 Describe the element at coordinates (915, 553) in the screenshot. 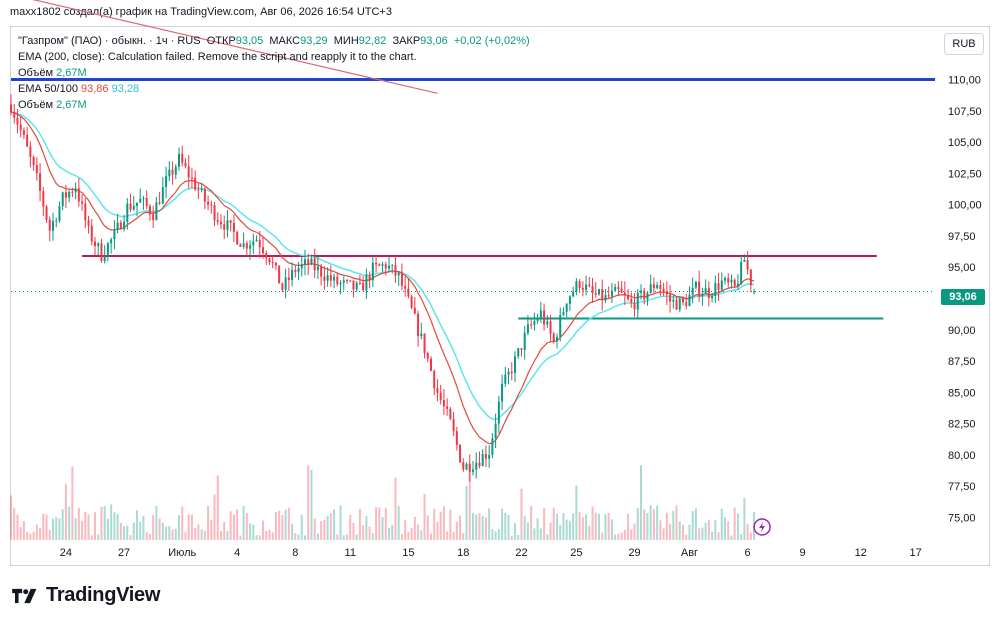

I see `time-tick-label: 17` at that location.